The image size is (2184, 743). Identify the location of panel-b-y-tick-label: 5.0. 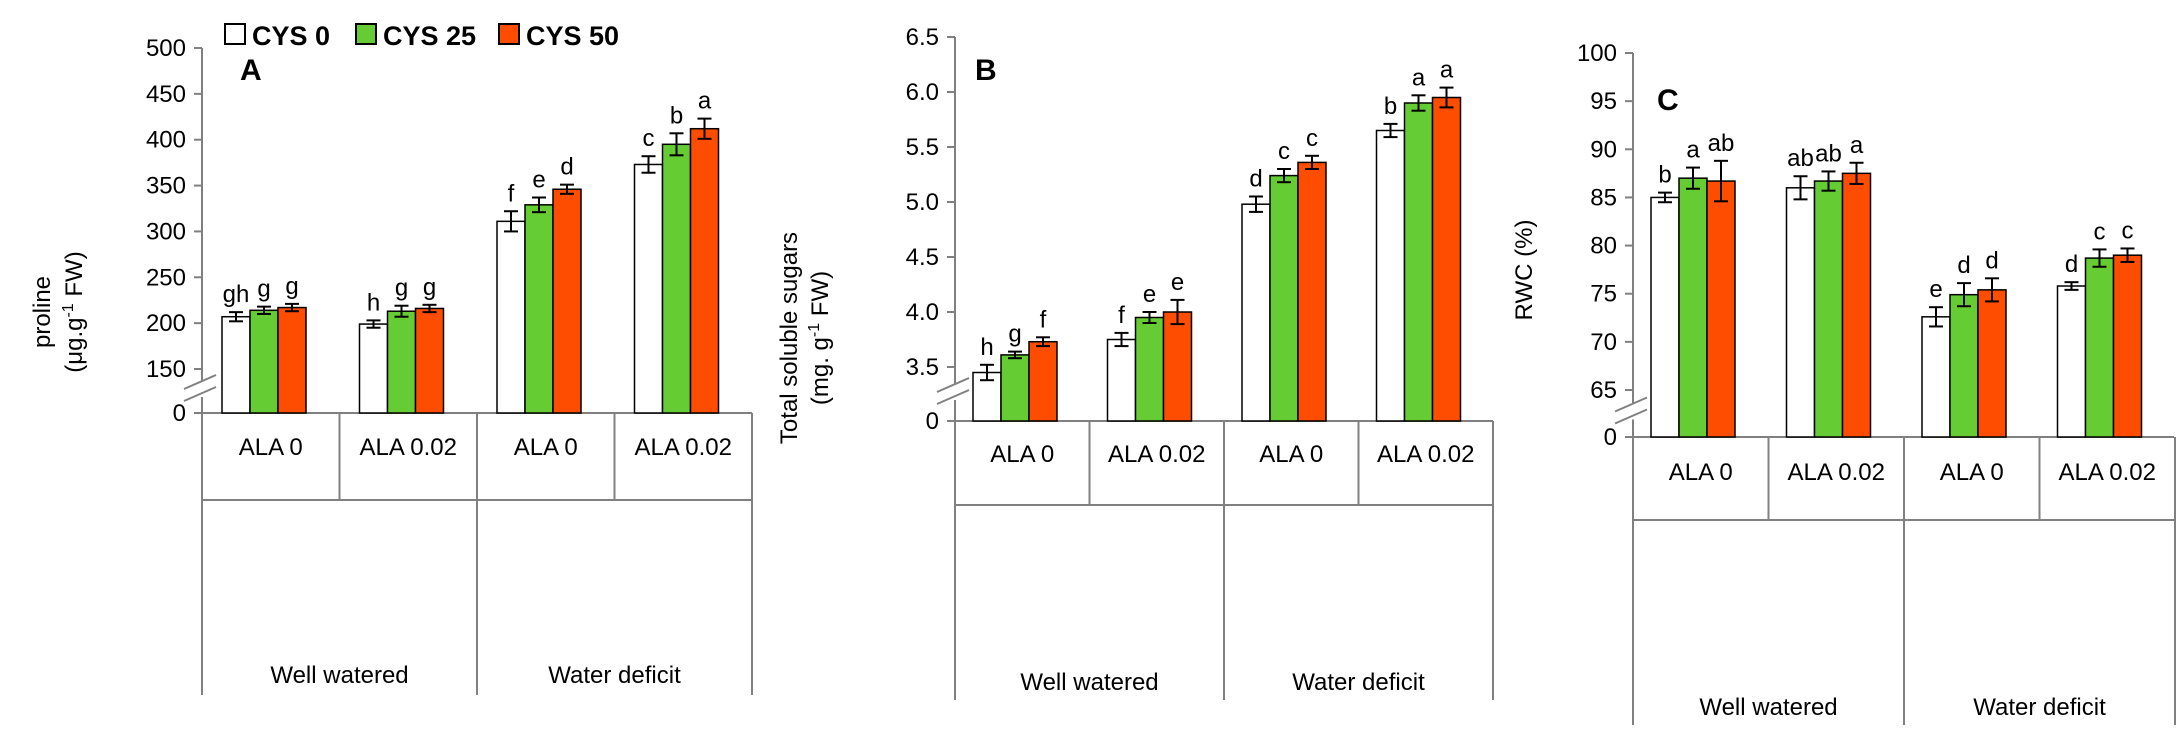
(922, 202).